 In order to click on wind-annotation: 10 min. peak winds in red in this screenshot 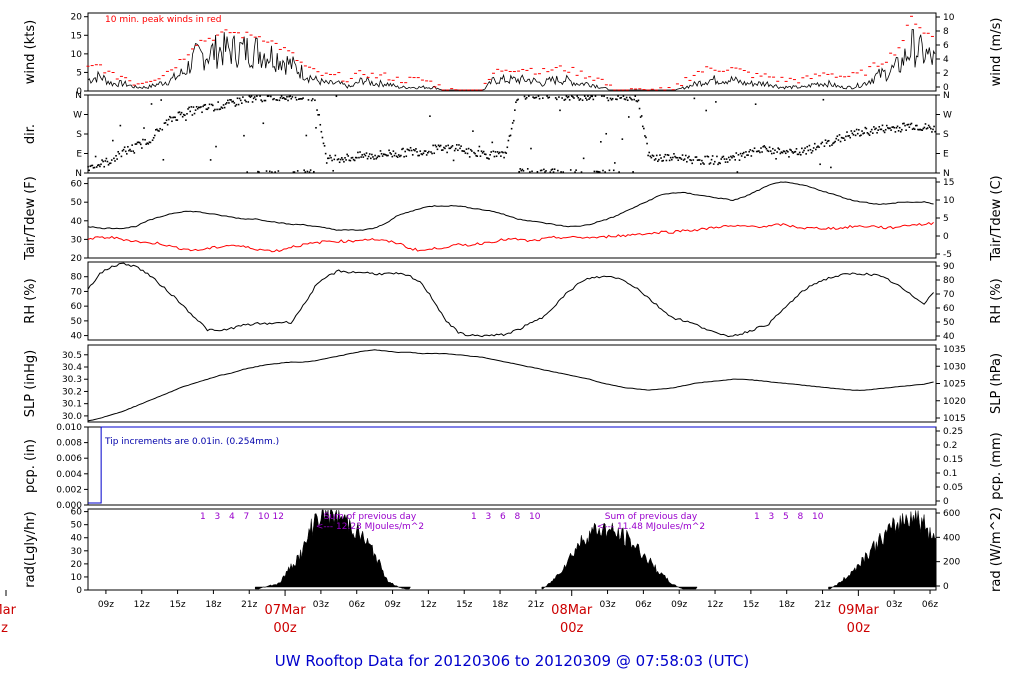, I will do `click(163, 20)`.